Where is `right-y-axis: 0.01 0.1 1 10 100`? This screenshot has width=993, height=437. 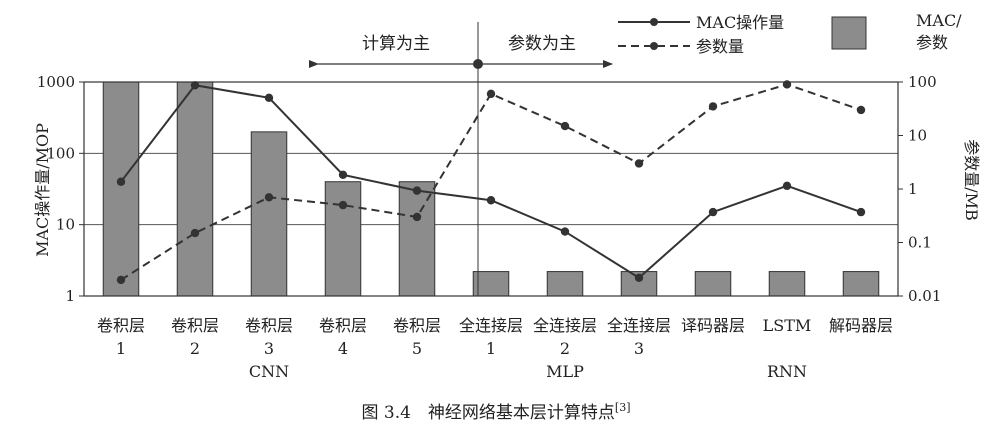
right-y-axis: 0.01 0.1 1 10 100 is located at coordinates (919, 189).